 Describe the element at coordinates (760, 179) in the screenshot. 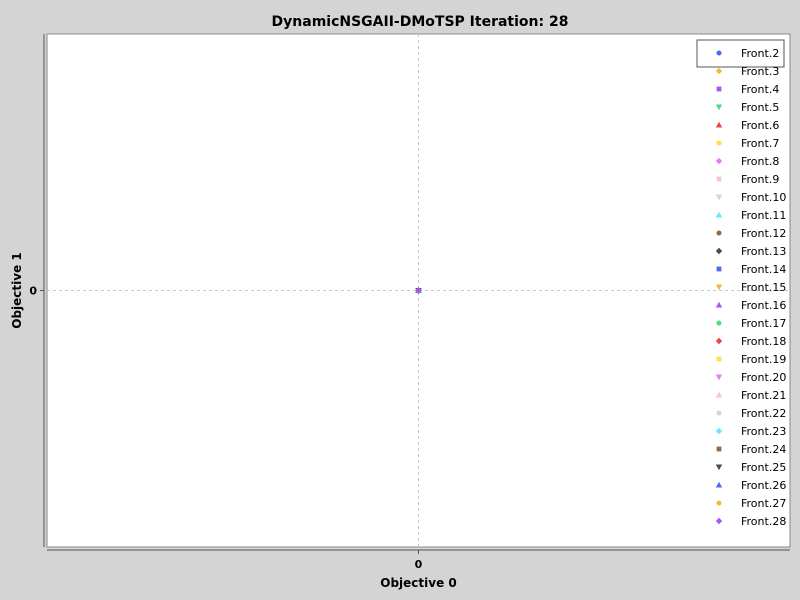

I see `legend-entry: Front.9` at that location.